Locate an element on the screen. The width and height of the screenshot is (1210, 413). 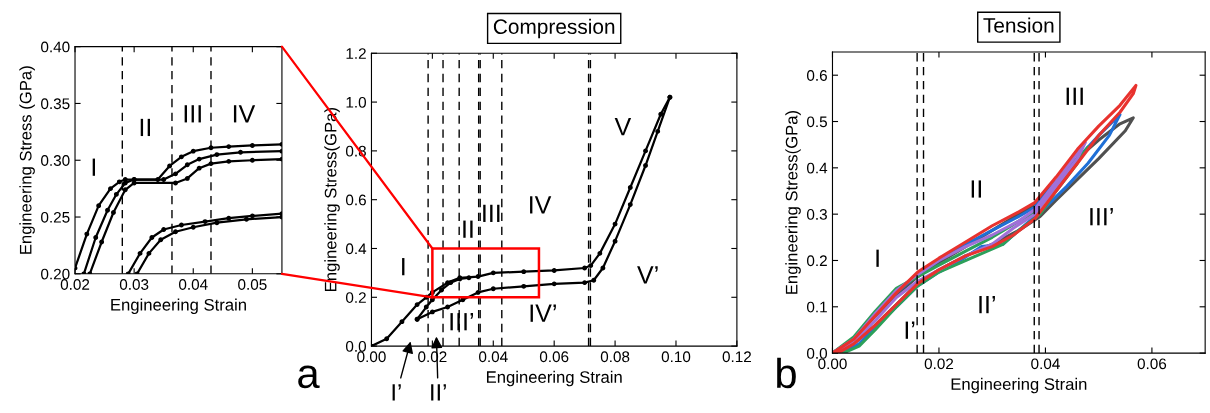
y-tick-label: 0.25 is located at coordinates (55, 217).